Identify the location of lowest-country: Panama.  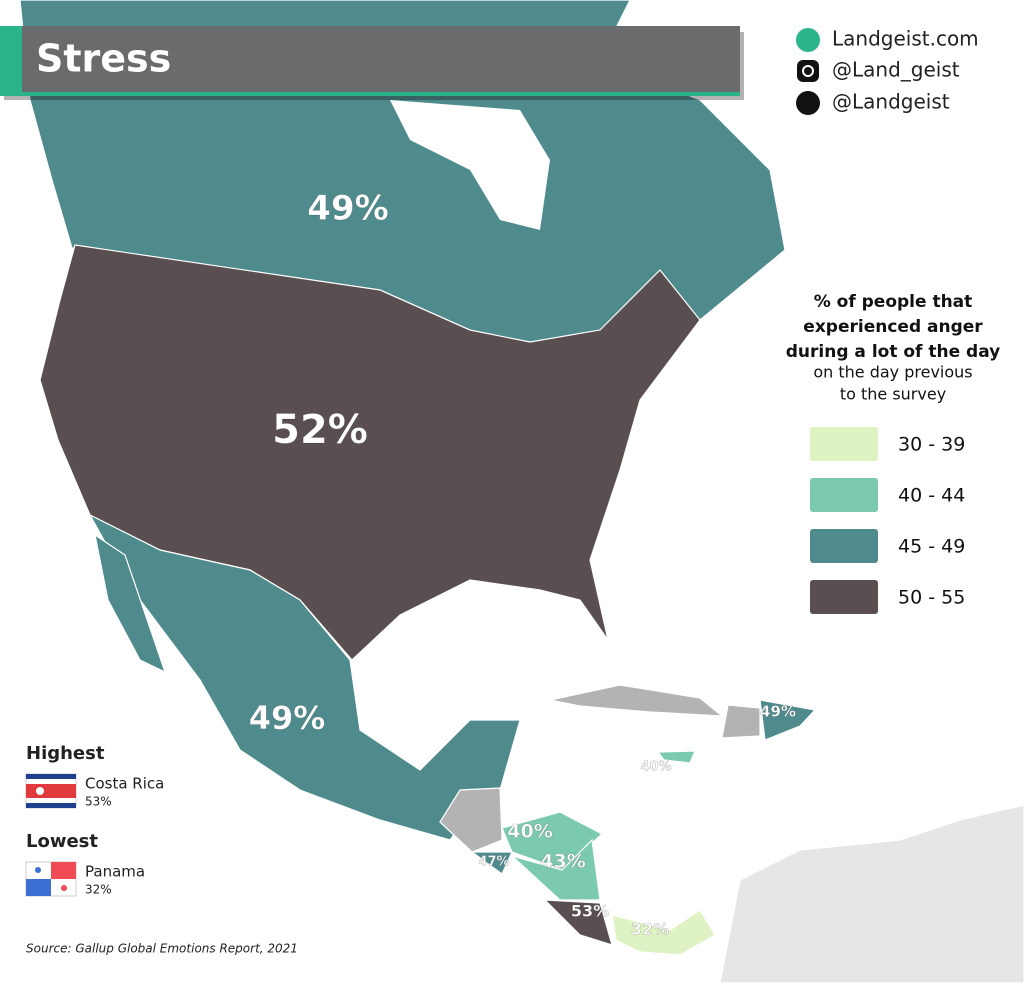
(115, 872).